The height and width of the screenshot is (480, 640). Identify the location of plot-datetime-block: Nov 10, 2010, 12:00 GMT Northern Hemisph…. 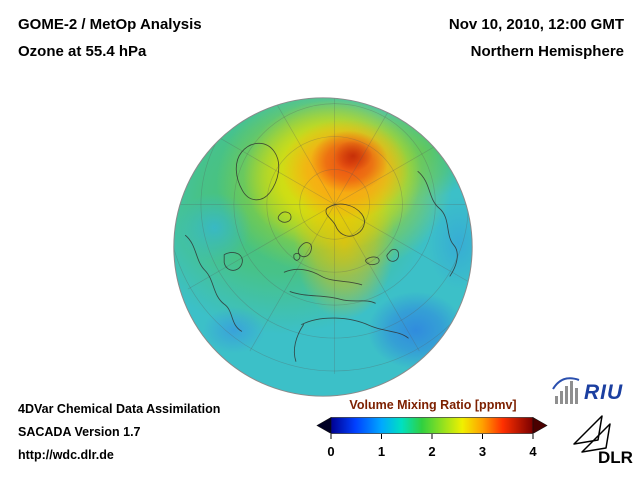
(536, 38).